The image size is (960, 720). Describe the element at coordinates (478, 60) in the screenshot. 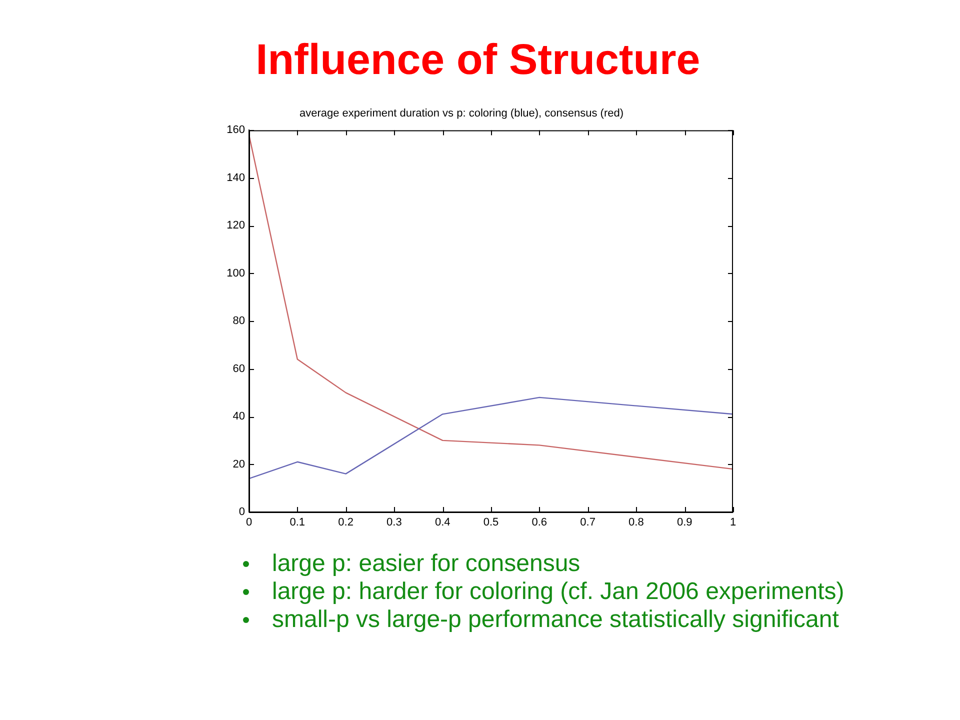

I see `chart-title: Influence of Structure` at that location.